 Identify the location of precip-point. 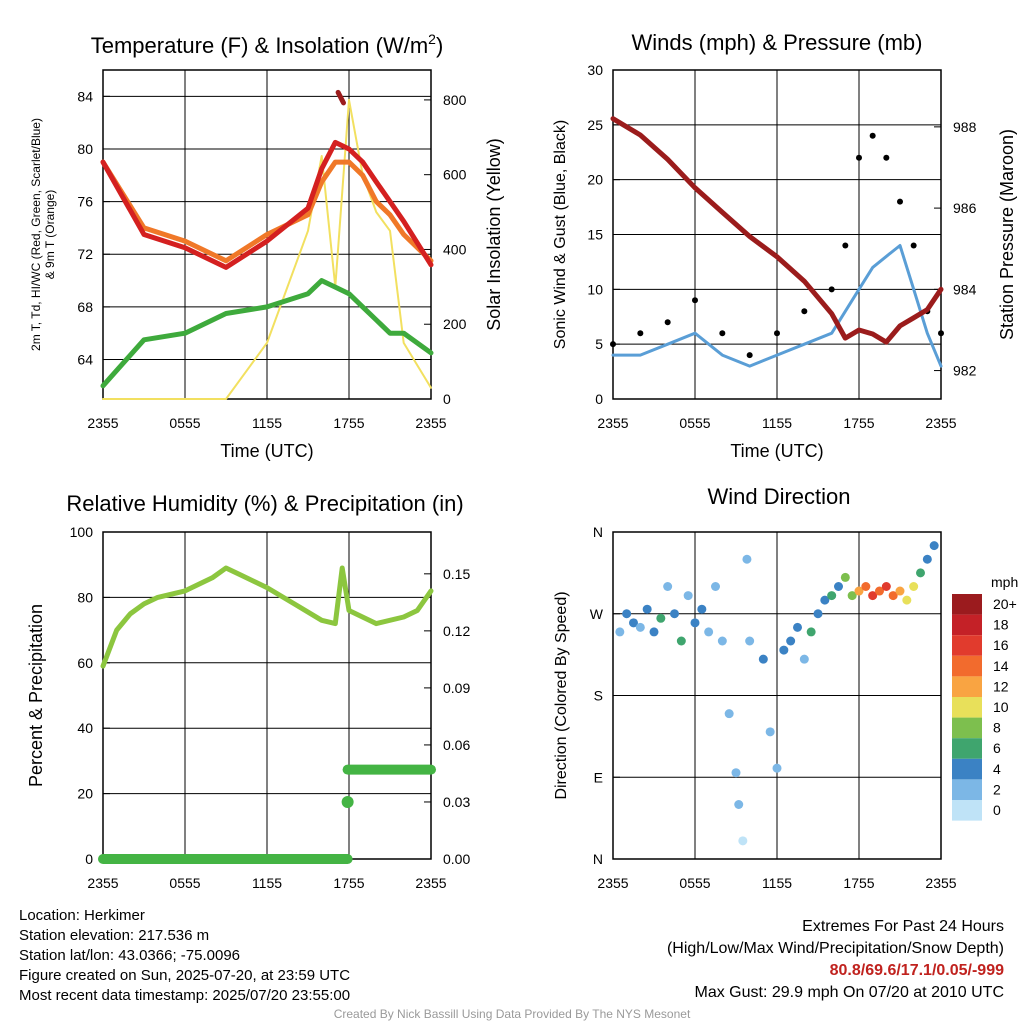
(347, 801).